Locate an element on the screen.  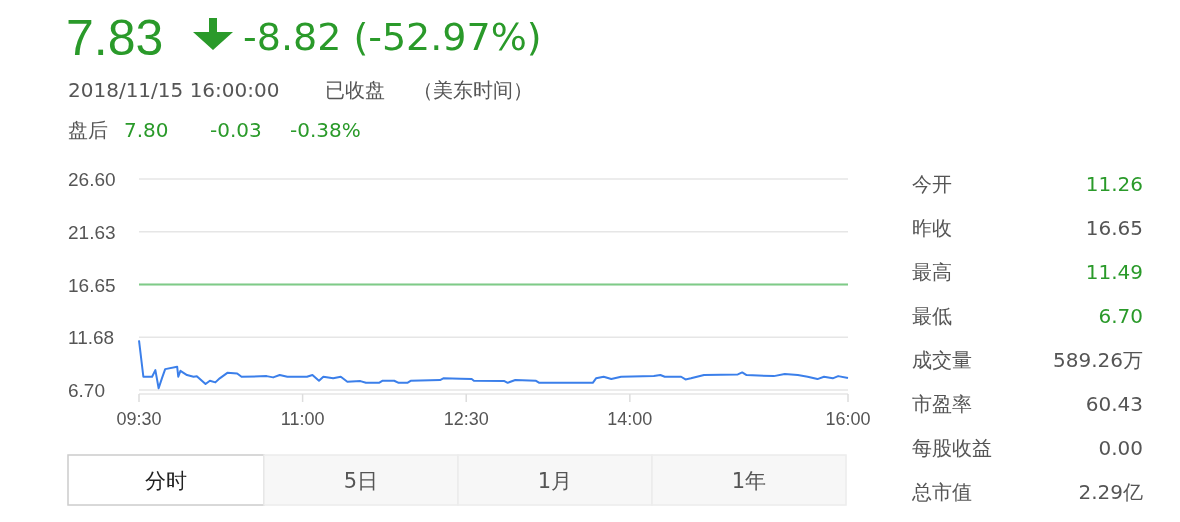
x-tick-label: 11:00 is located at coordinates (302, 419).